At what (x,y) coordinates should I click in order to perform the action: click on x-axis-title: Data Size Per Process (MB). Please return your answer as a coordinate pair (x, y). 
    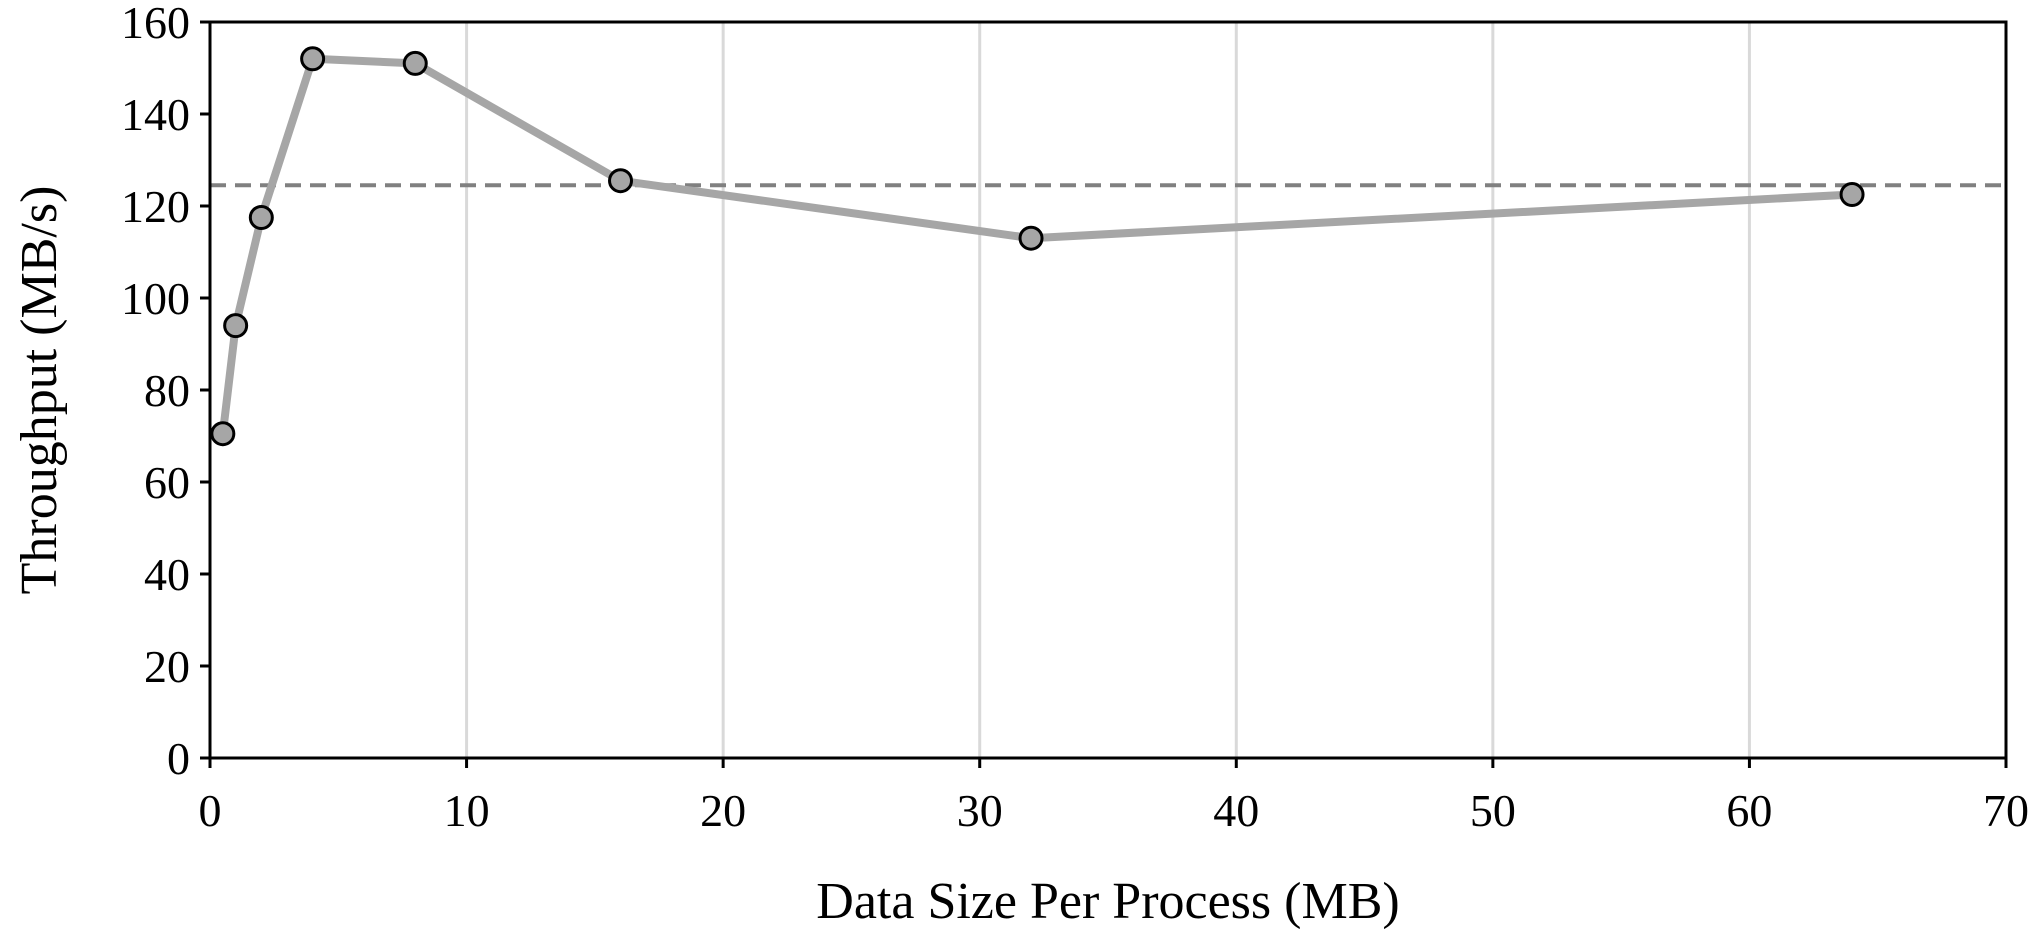
    Looking at the image, I should click on (1107, 901).